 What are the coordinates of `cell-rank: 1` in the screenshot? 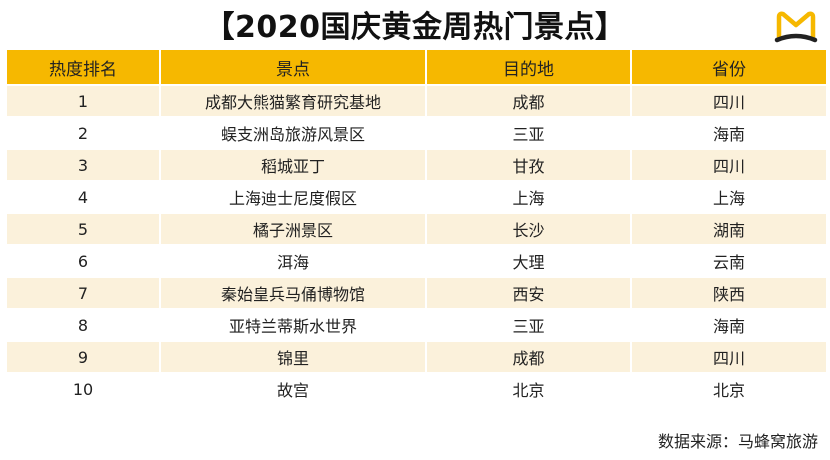 It's located at (83, 101).